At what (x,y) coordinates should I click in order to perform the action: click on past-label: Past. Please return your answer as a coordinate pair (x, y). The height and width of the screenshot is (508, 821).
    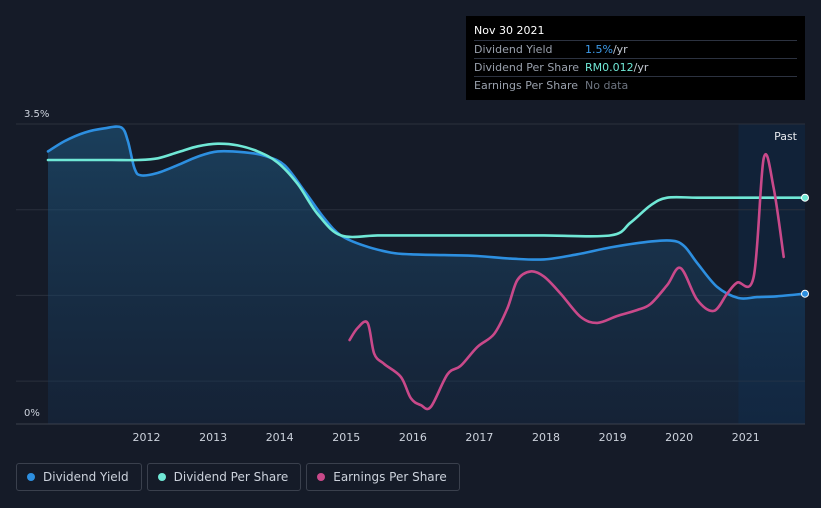
    Looking at the image, I should click on (786, 136).